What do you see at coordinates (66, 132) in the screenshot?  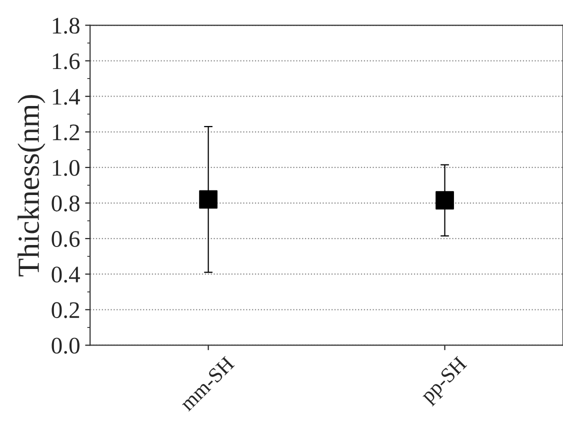 I see `y-tick-label: 1.2` at bounding box center [66, 132].